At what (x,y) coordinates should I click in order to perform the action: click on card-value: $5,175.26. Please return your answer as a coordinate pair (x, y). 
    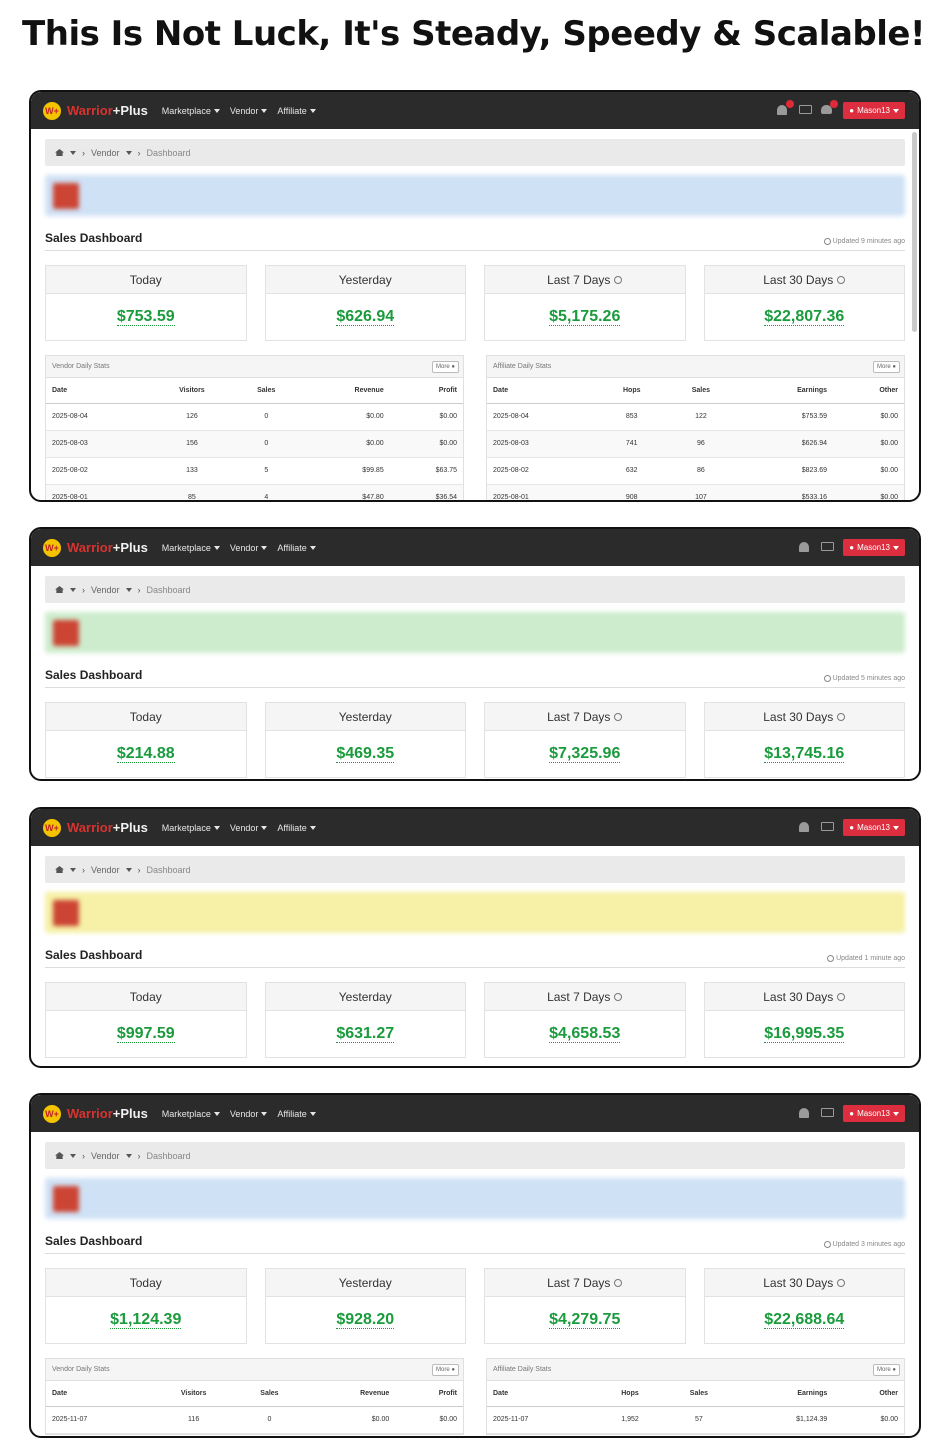
    Looking at the image, I should click on (585, 316).